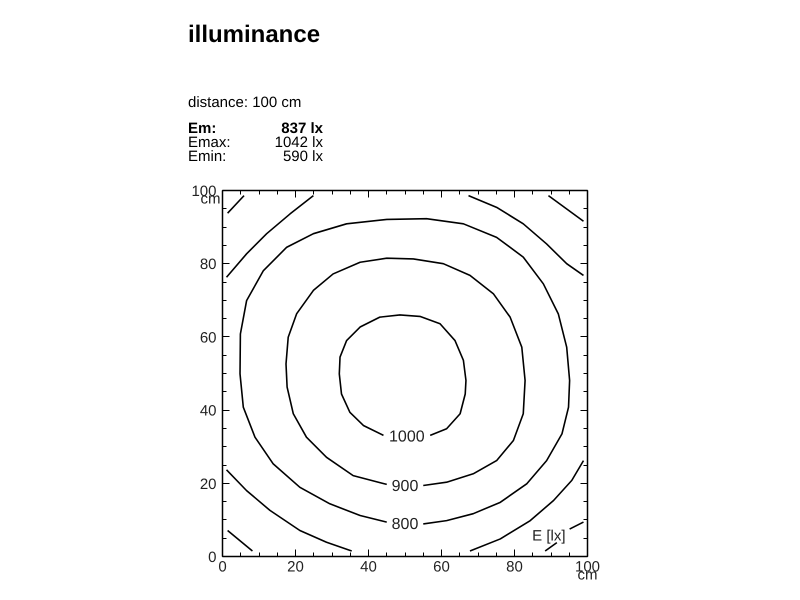 The height and width of the screenshot is (600, 800). I want to click on y-tick-label: 60, so click(208, 337).